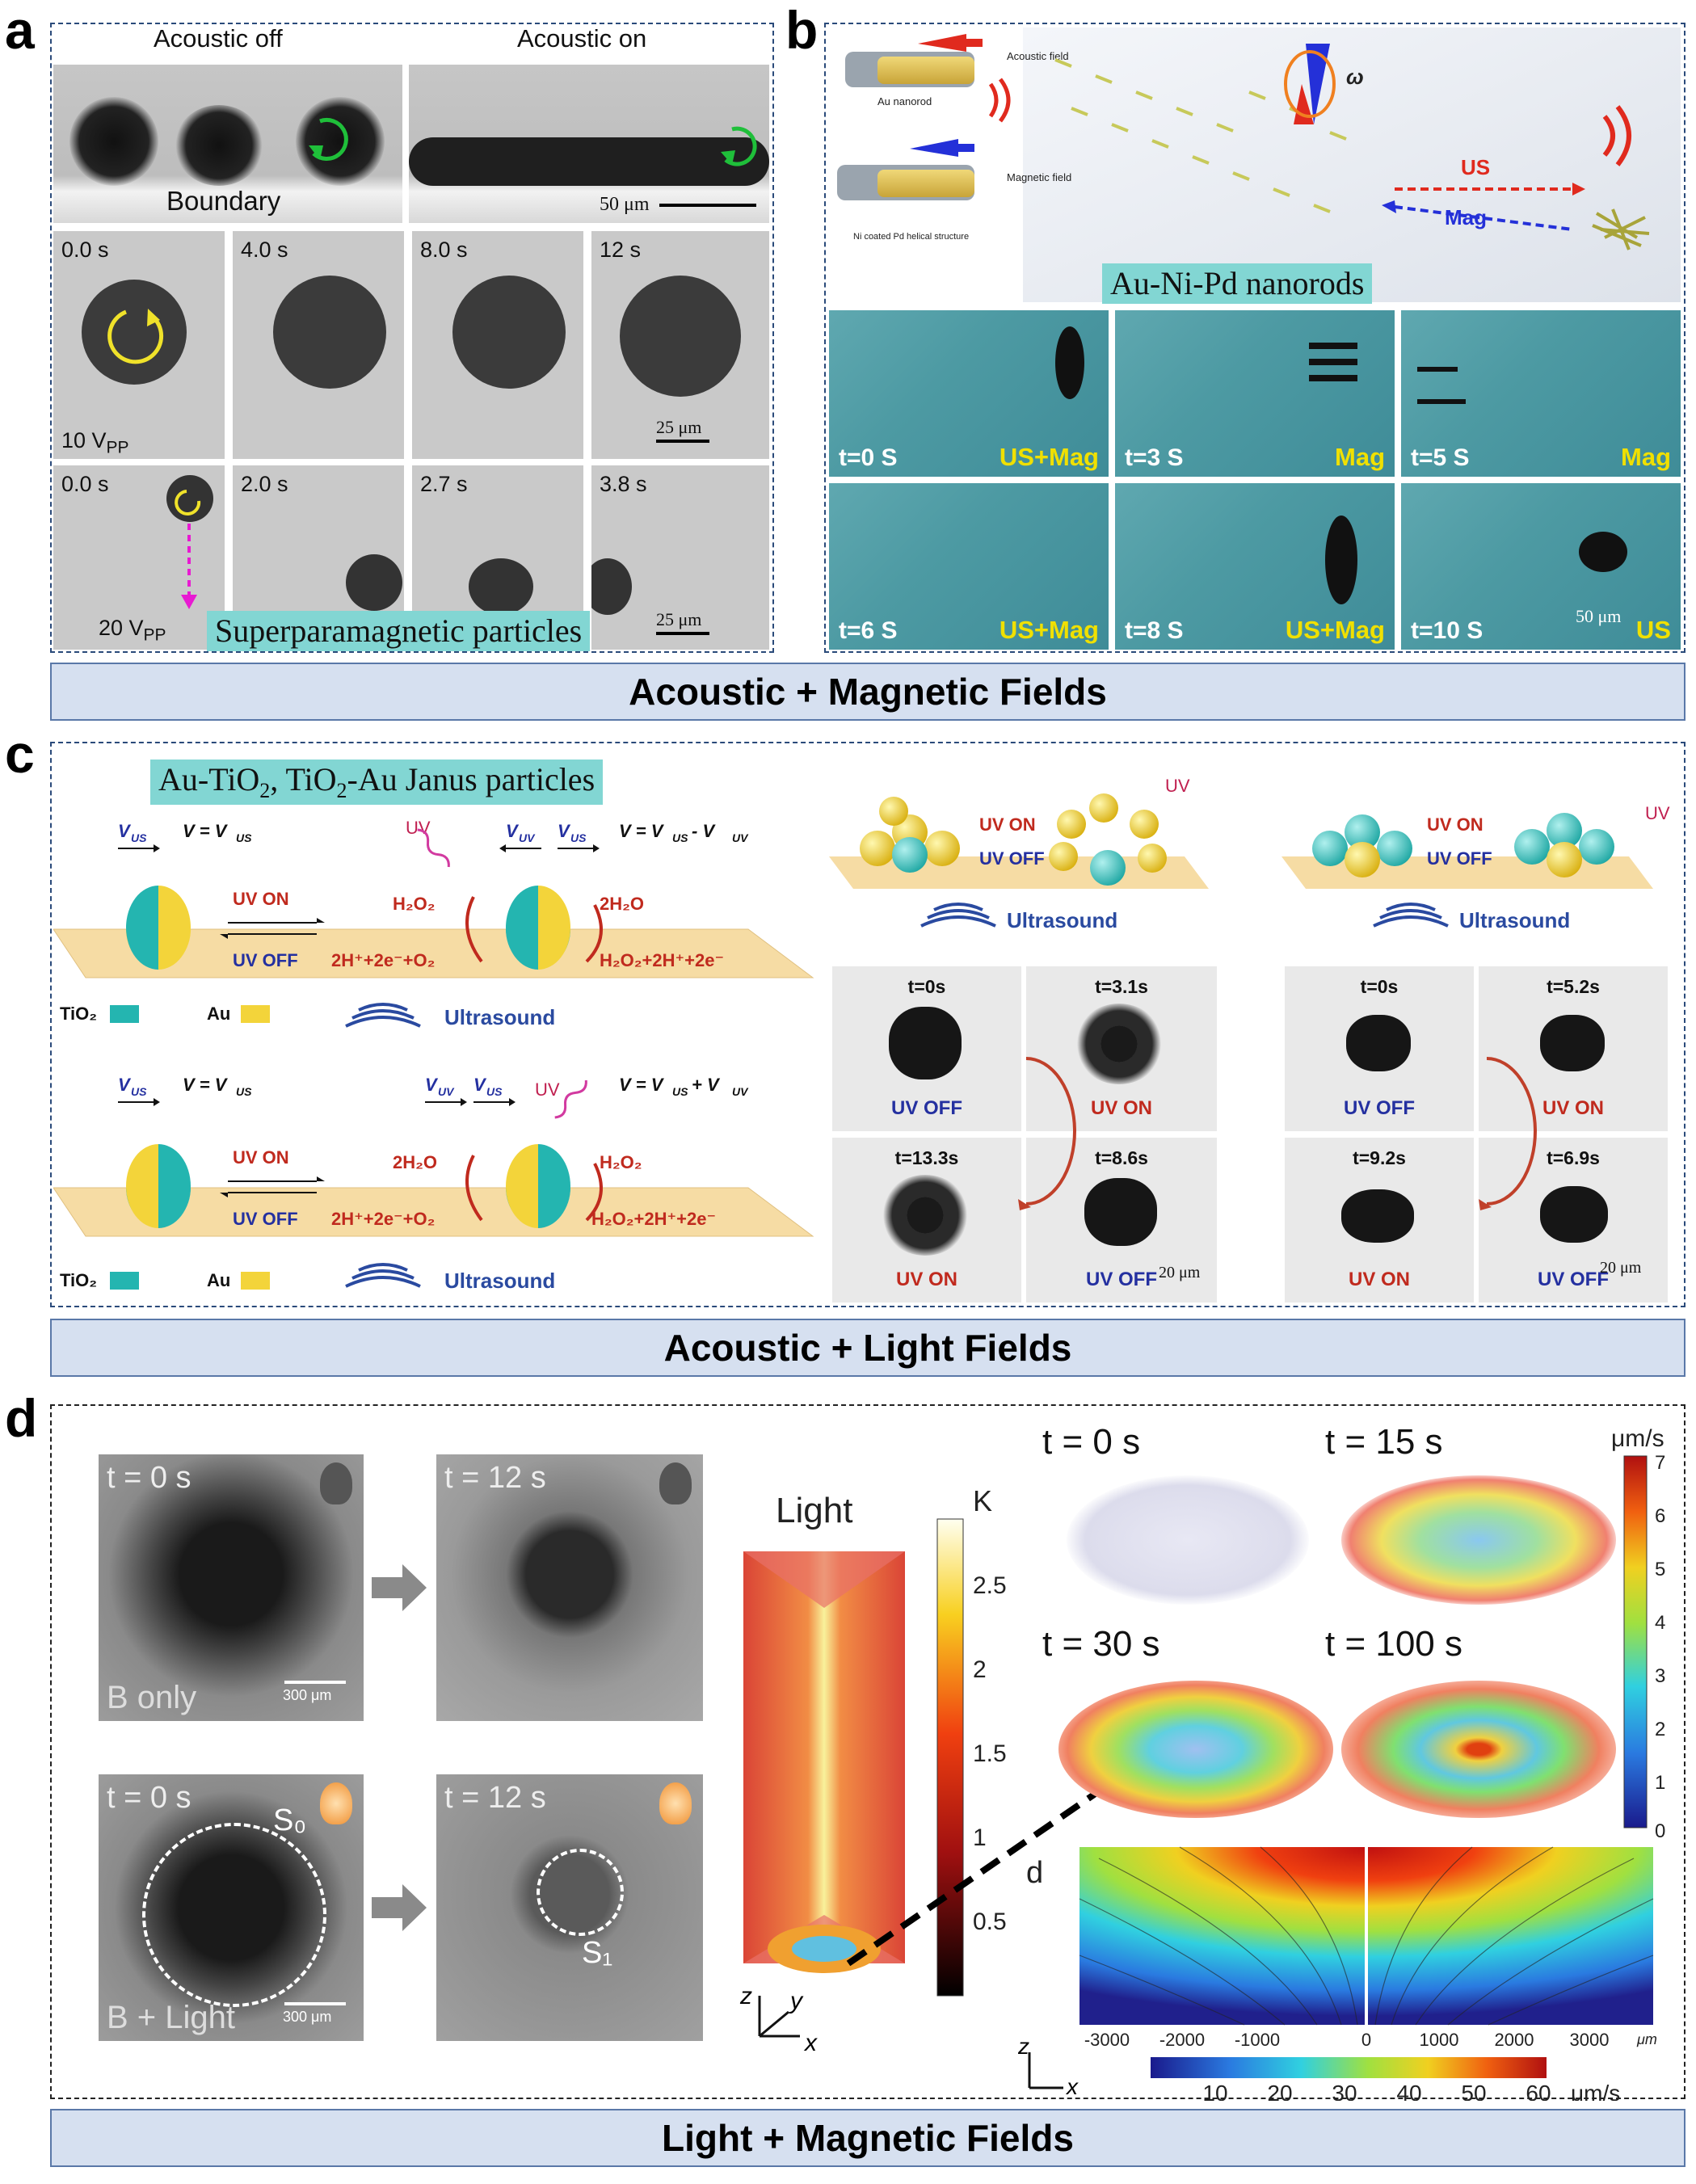  What do you see at coordinates (1384, 1442) in the screenshot?
I see `sim-time-15: t = 15 s` at bounding box center [1384, 1442].